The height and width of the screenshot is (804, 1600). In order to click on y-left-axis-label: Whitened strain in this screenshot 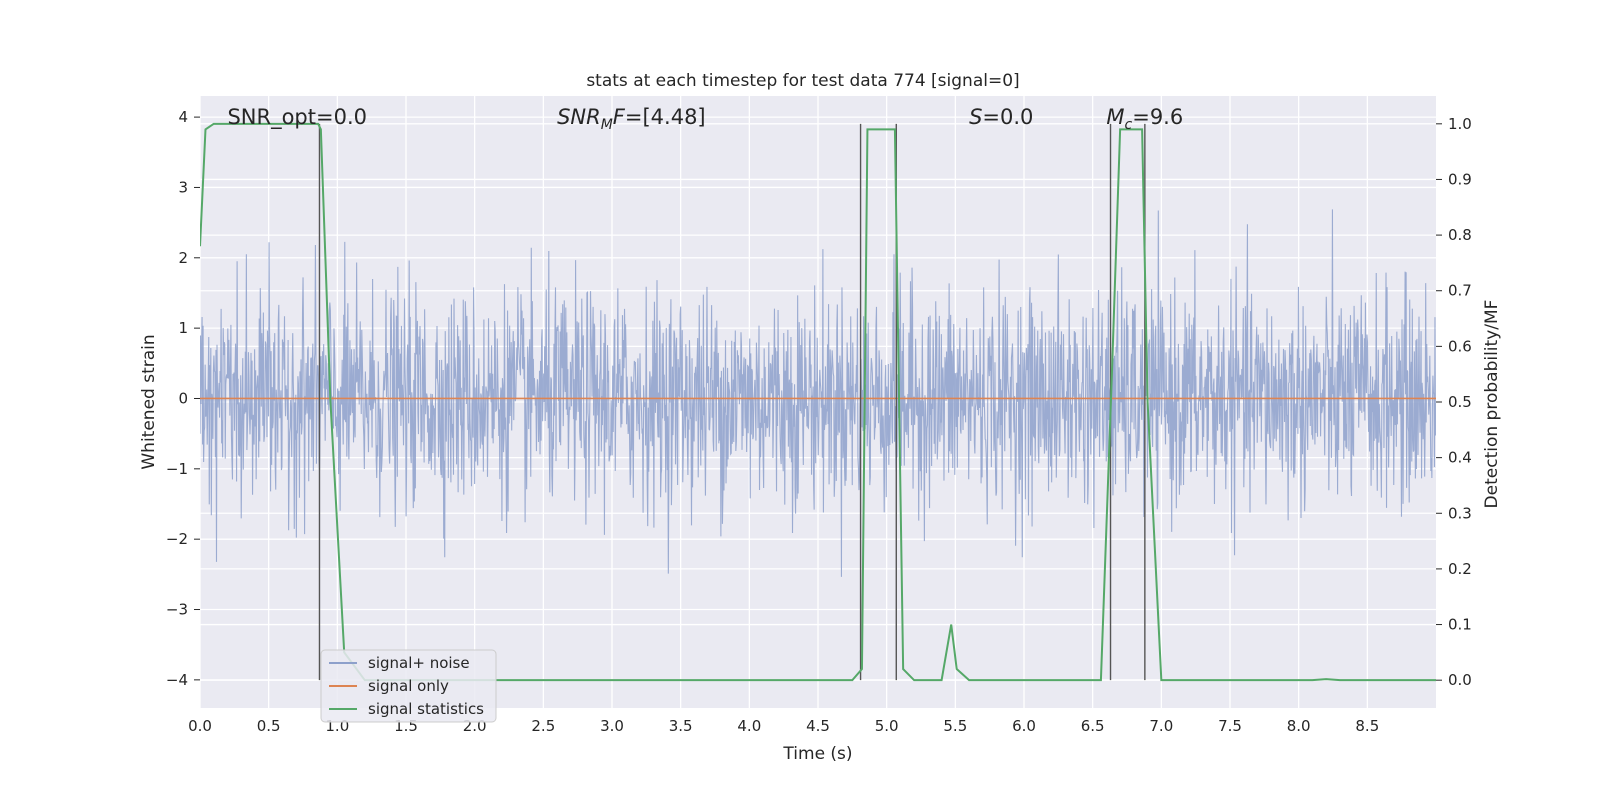, I will do `click(149, 401)`.